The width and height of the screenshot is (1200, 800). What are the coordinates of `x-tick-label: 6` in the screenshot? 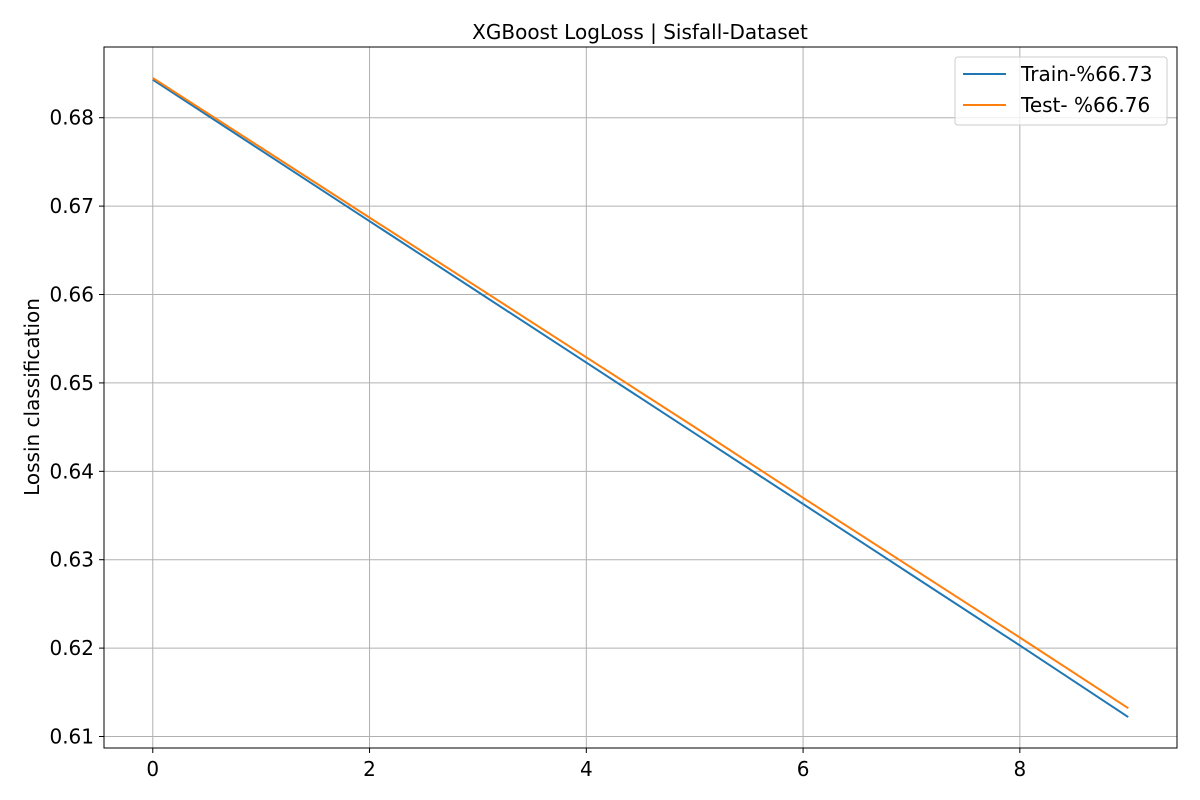 It's located at (803, 769).